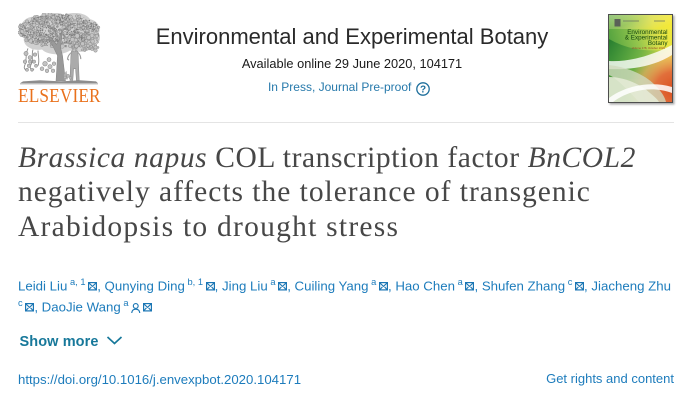 This screenshot has height=402, width=692. What do you see at coordinates (658, 43) in the screenshot?
I see `svg-text: Botany` at bounding box center [658, 43].